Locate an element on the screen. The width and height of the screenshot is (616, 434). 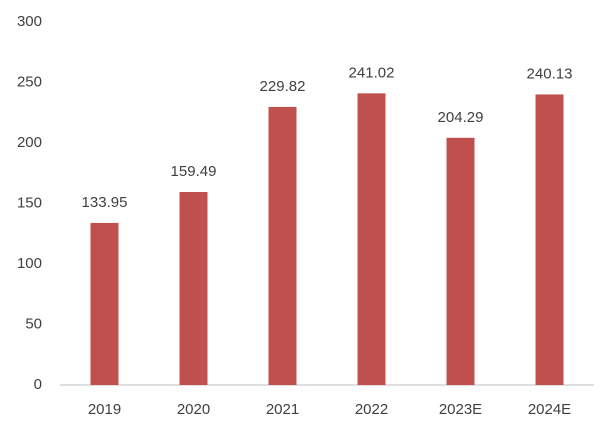
data-label: 241.02 is located at coordinates (372, 72).